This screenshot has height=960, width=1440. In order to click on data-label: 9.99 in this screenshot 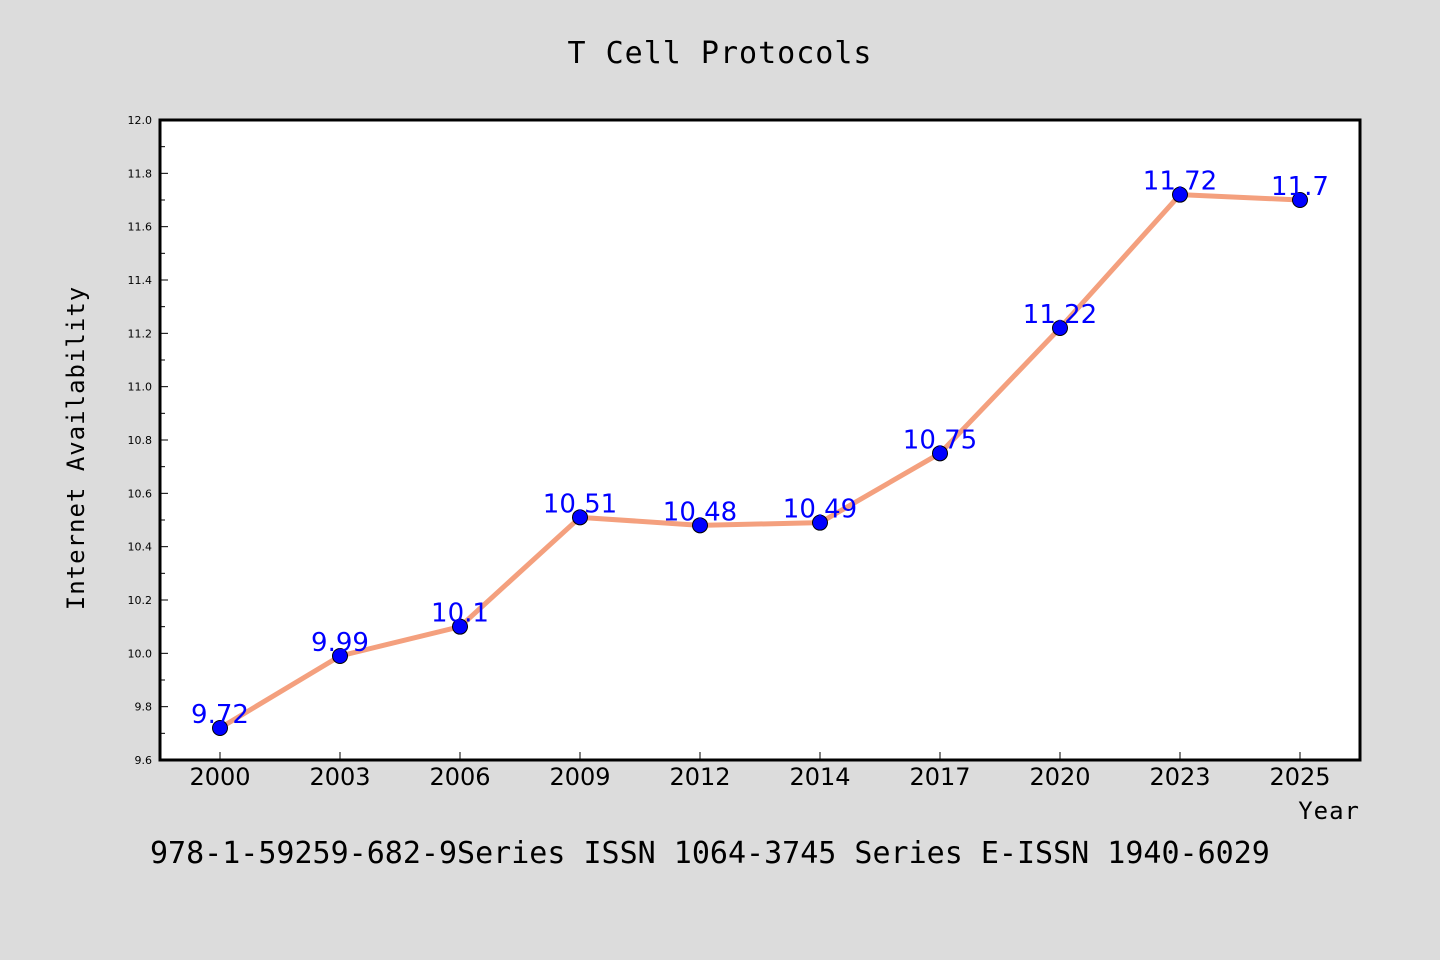, I will do `click(340, 643)`.